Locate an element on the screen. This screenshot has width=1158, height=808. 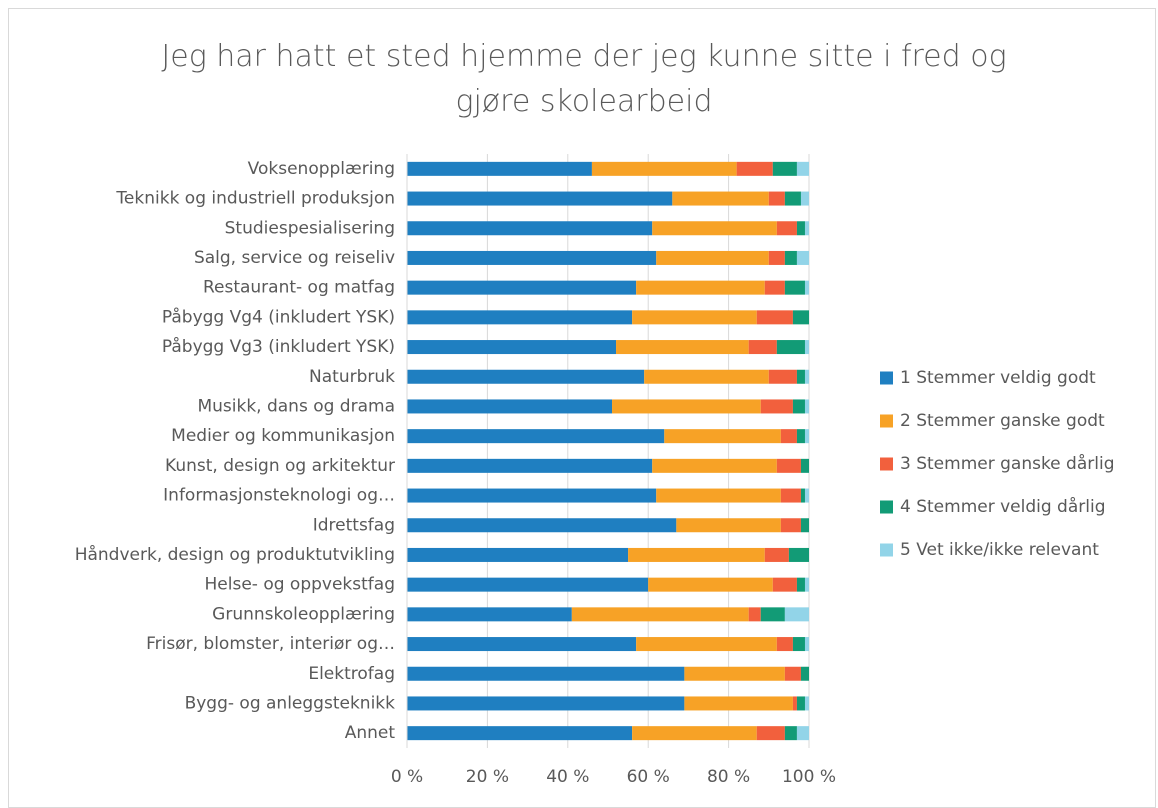
legend-label: 4 Stemmer veldig dårlig is located at coordinates (1003, 506).